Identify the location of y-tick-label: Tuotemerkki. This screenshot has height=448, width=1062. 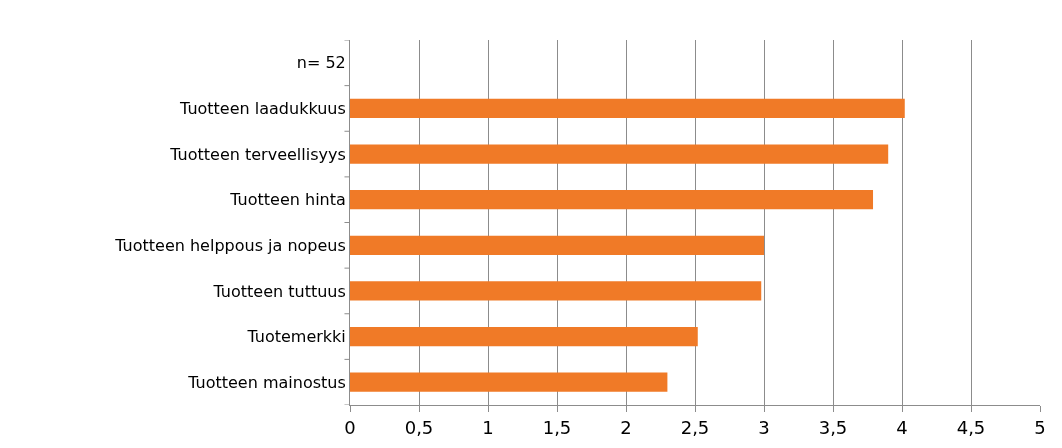
(296, 337).